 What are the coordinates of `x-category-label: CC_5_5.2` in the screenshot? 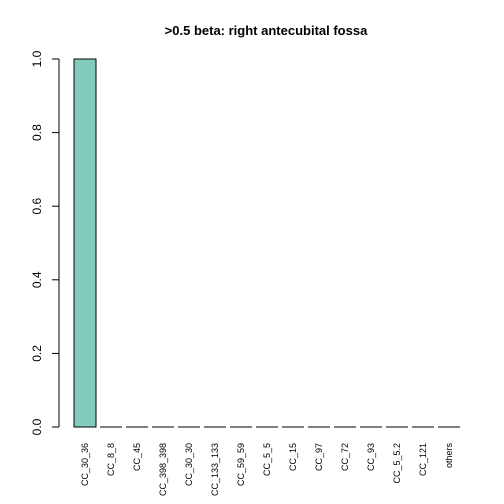 It's located at (397, 463).